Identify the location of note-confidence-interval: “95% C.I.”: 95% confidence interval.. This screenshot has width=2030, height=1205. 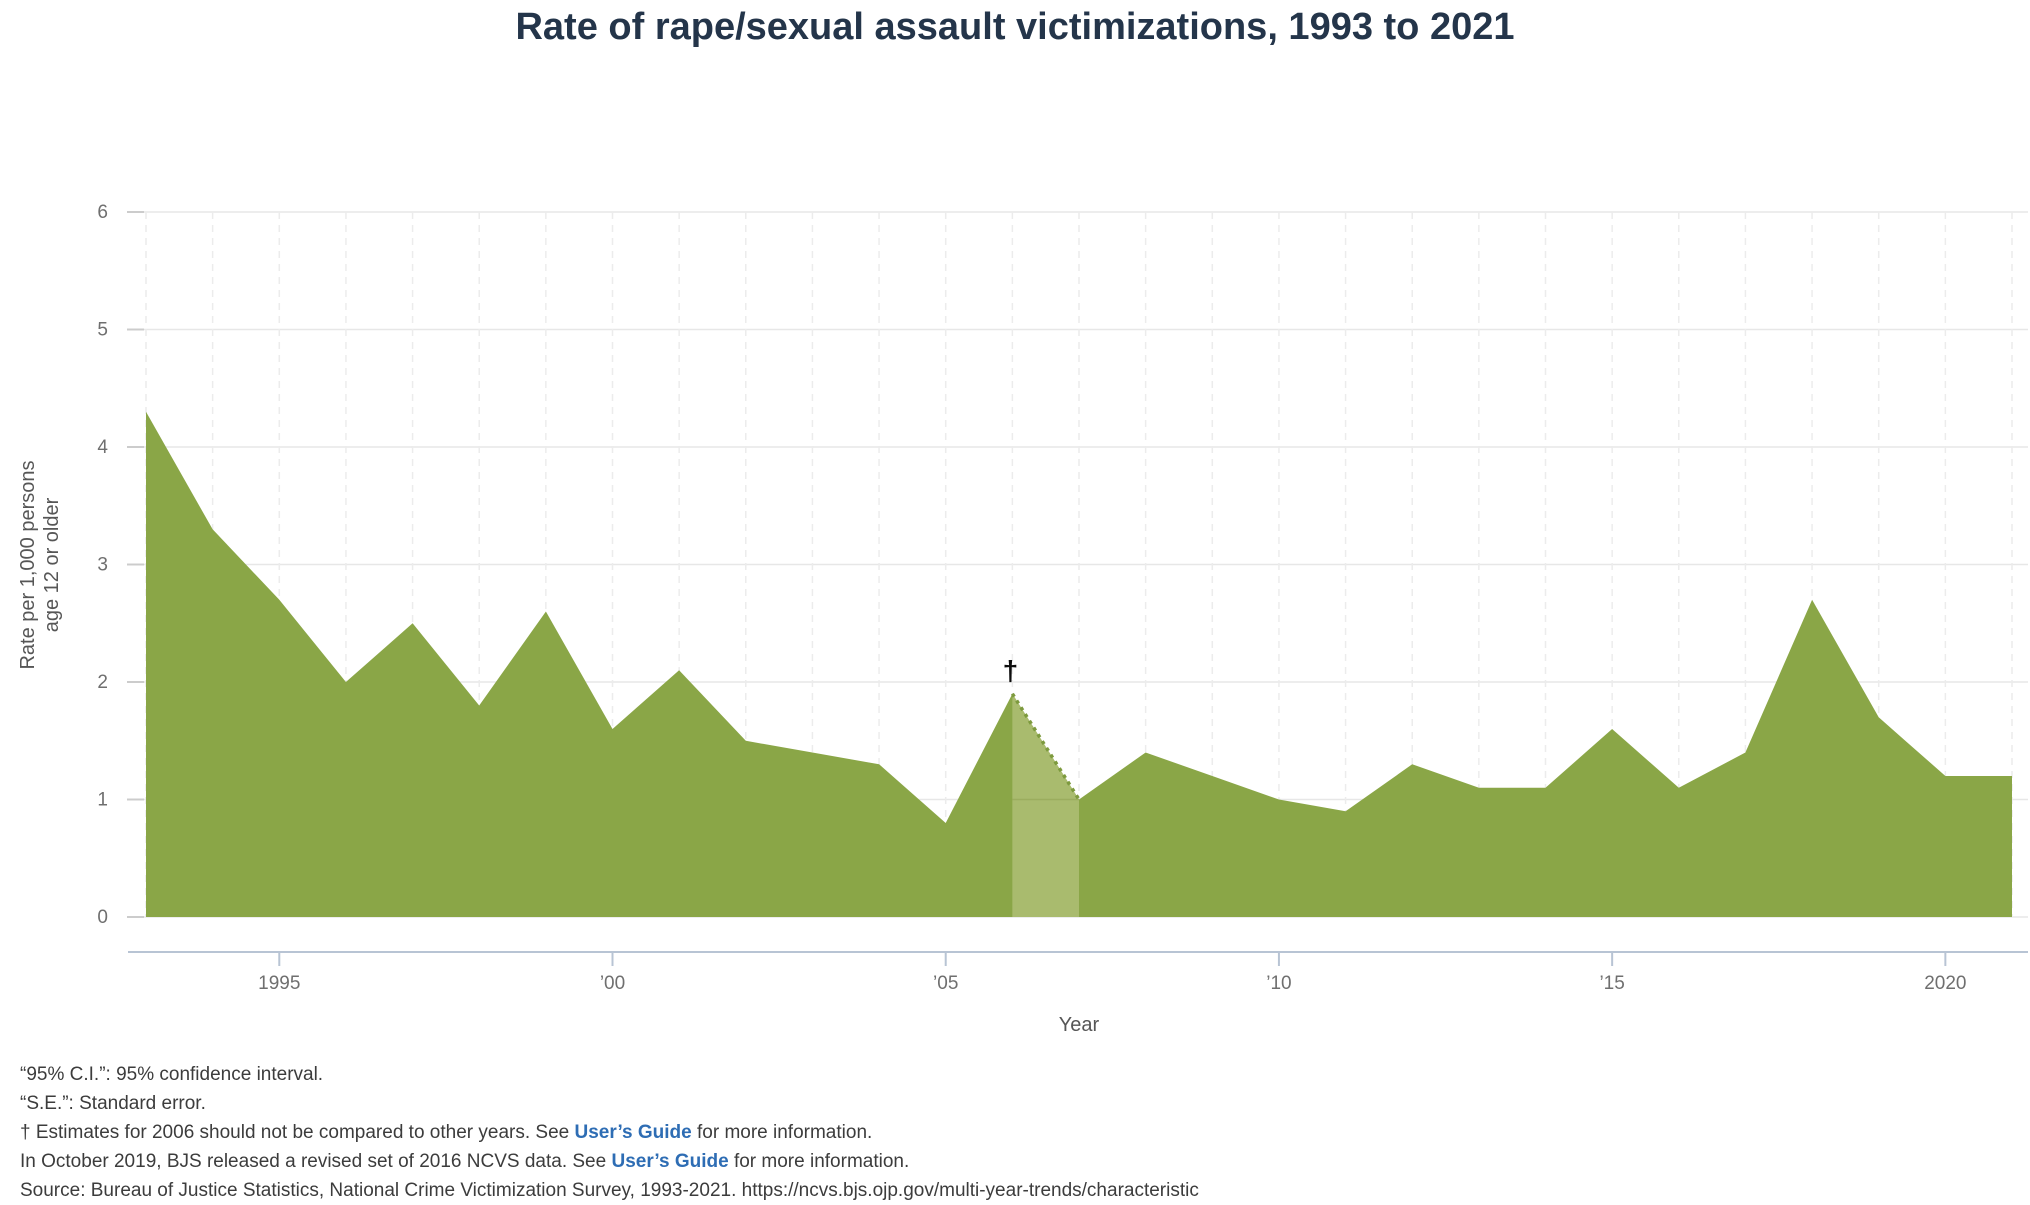
(609, 1074).